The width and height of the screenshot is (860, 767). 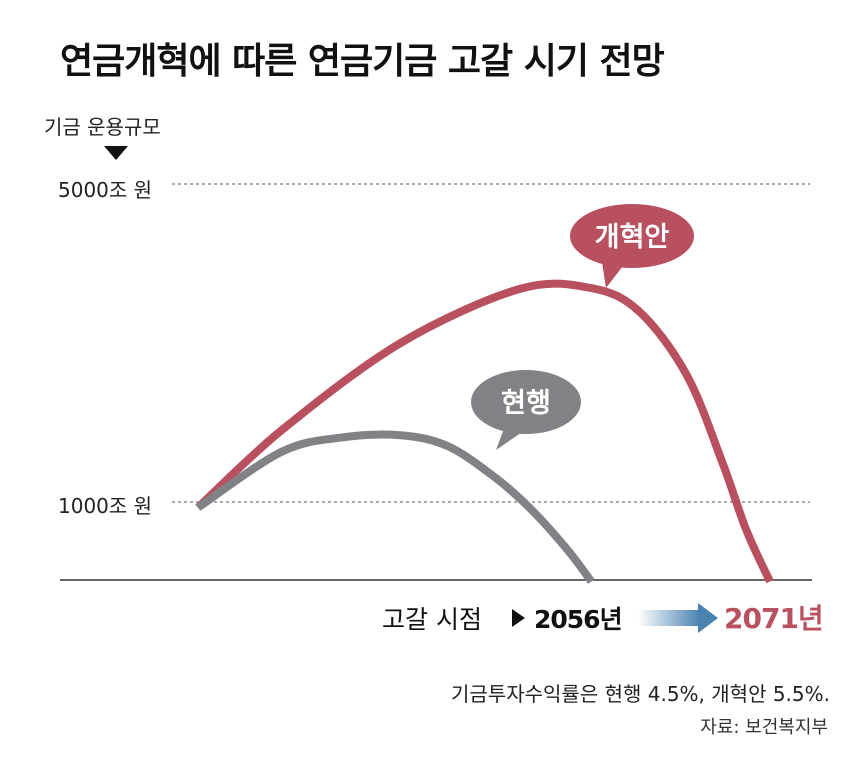 What do you see at coordinates (102, 127) in the screenshot?
I see `y-axis-label: 기금 운용규모` at bounding box center [102, 127].